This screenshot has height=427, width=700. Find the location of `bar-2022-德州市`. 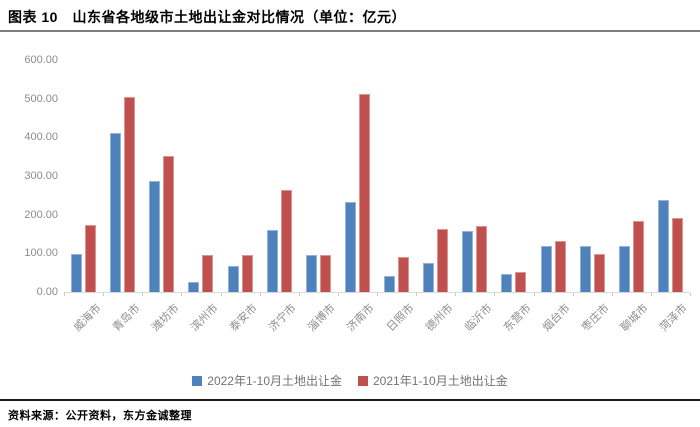

bar-2022-德州市 is located at coordinates (429, 277).